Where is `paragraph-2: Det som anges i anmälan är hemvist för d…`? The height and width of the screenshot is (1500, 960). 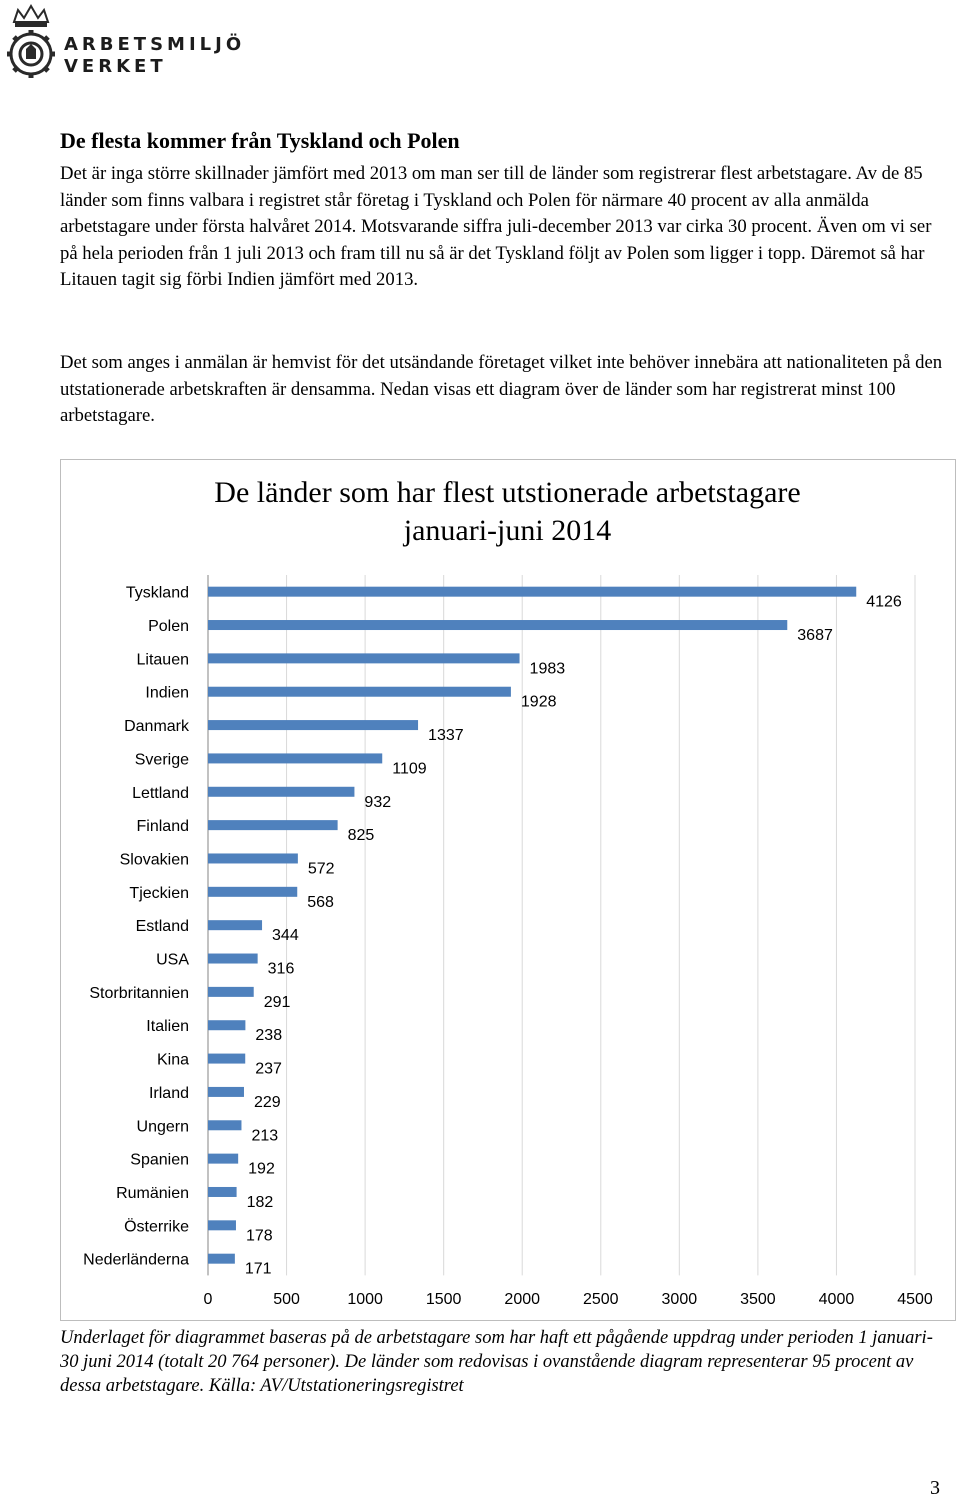
paragraph-2: Det som anges i anmälan är hemvist för d… is located at coordinates (501, 389).